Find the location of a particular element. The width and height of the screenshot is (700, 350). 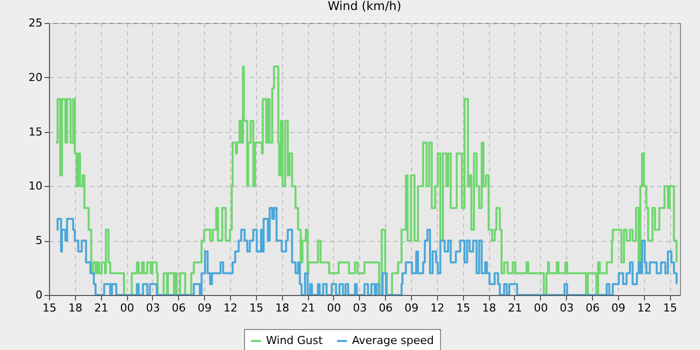

legend-label: Average speed is located at coordinates (393, 340).